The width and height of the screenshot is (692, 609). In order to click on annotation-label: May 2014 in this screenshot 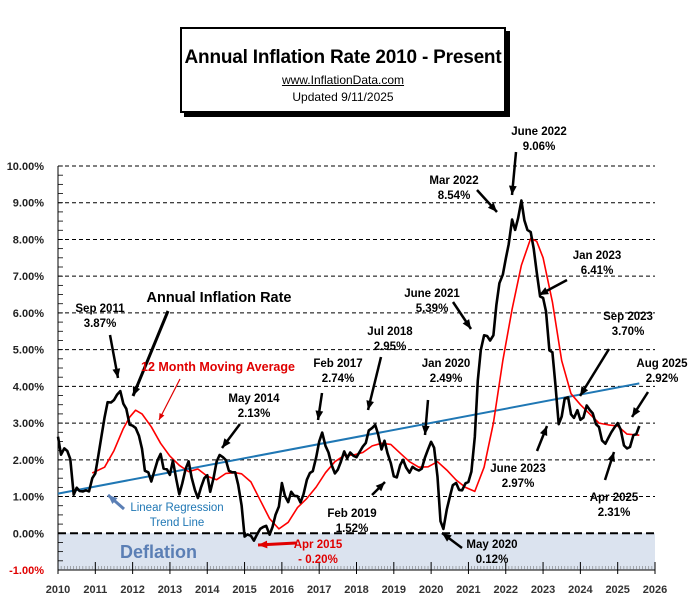, I will do `click(254, 399)`.